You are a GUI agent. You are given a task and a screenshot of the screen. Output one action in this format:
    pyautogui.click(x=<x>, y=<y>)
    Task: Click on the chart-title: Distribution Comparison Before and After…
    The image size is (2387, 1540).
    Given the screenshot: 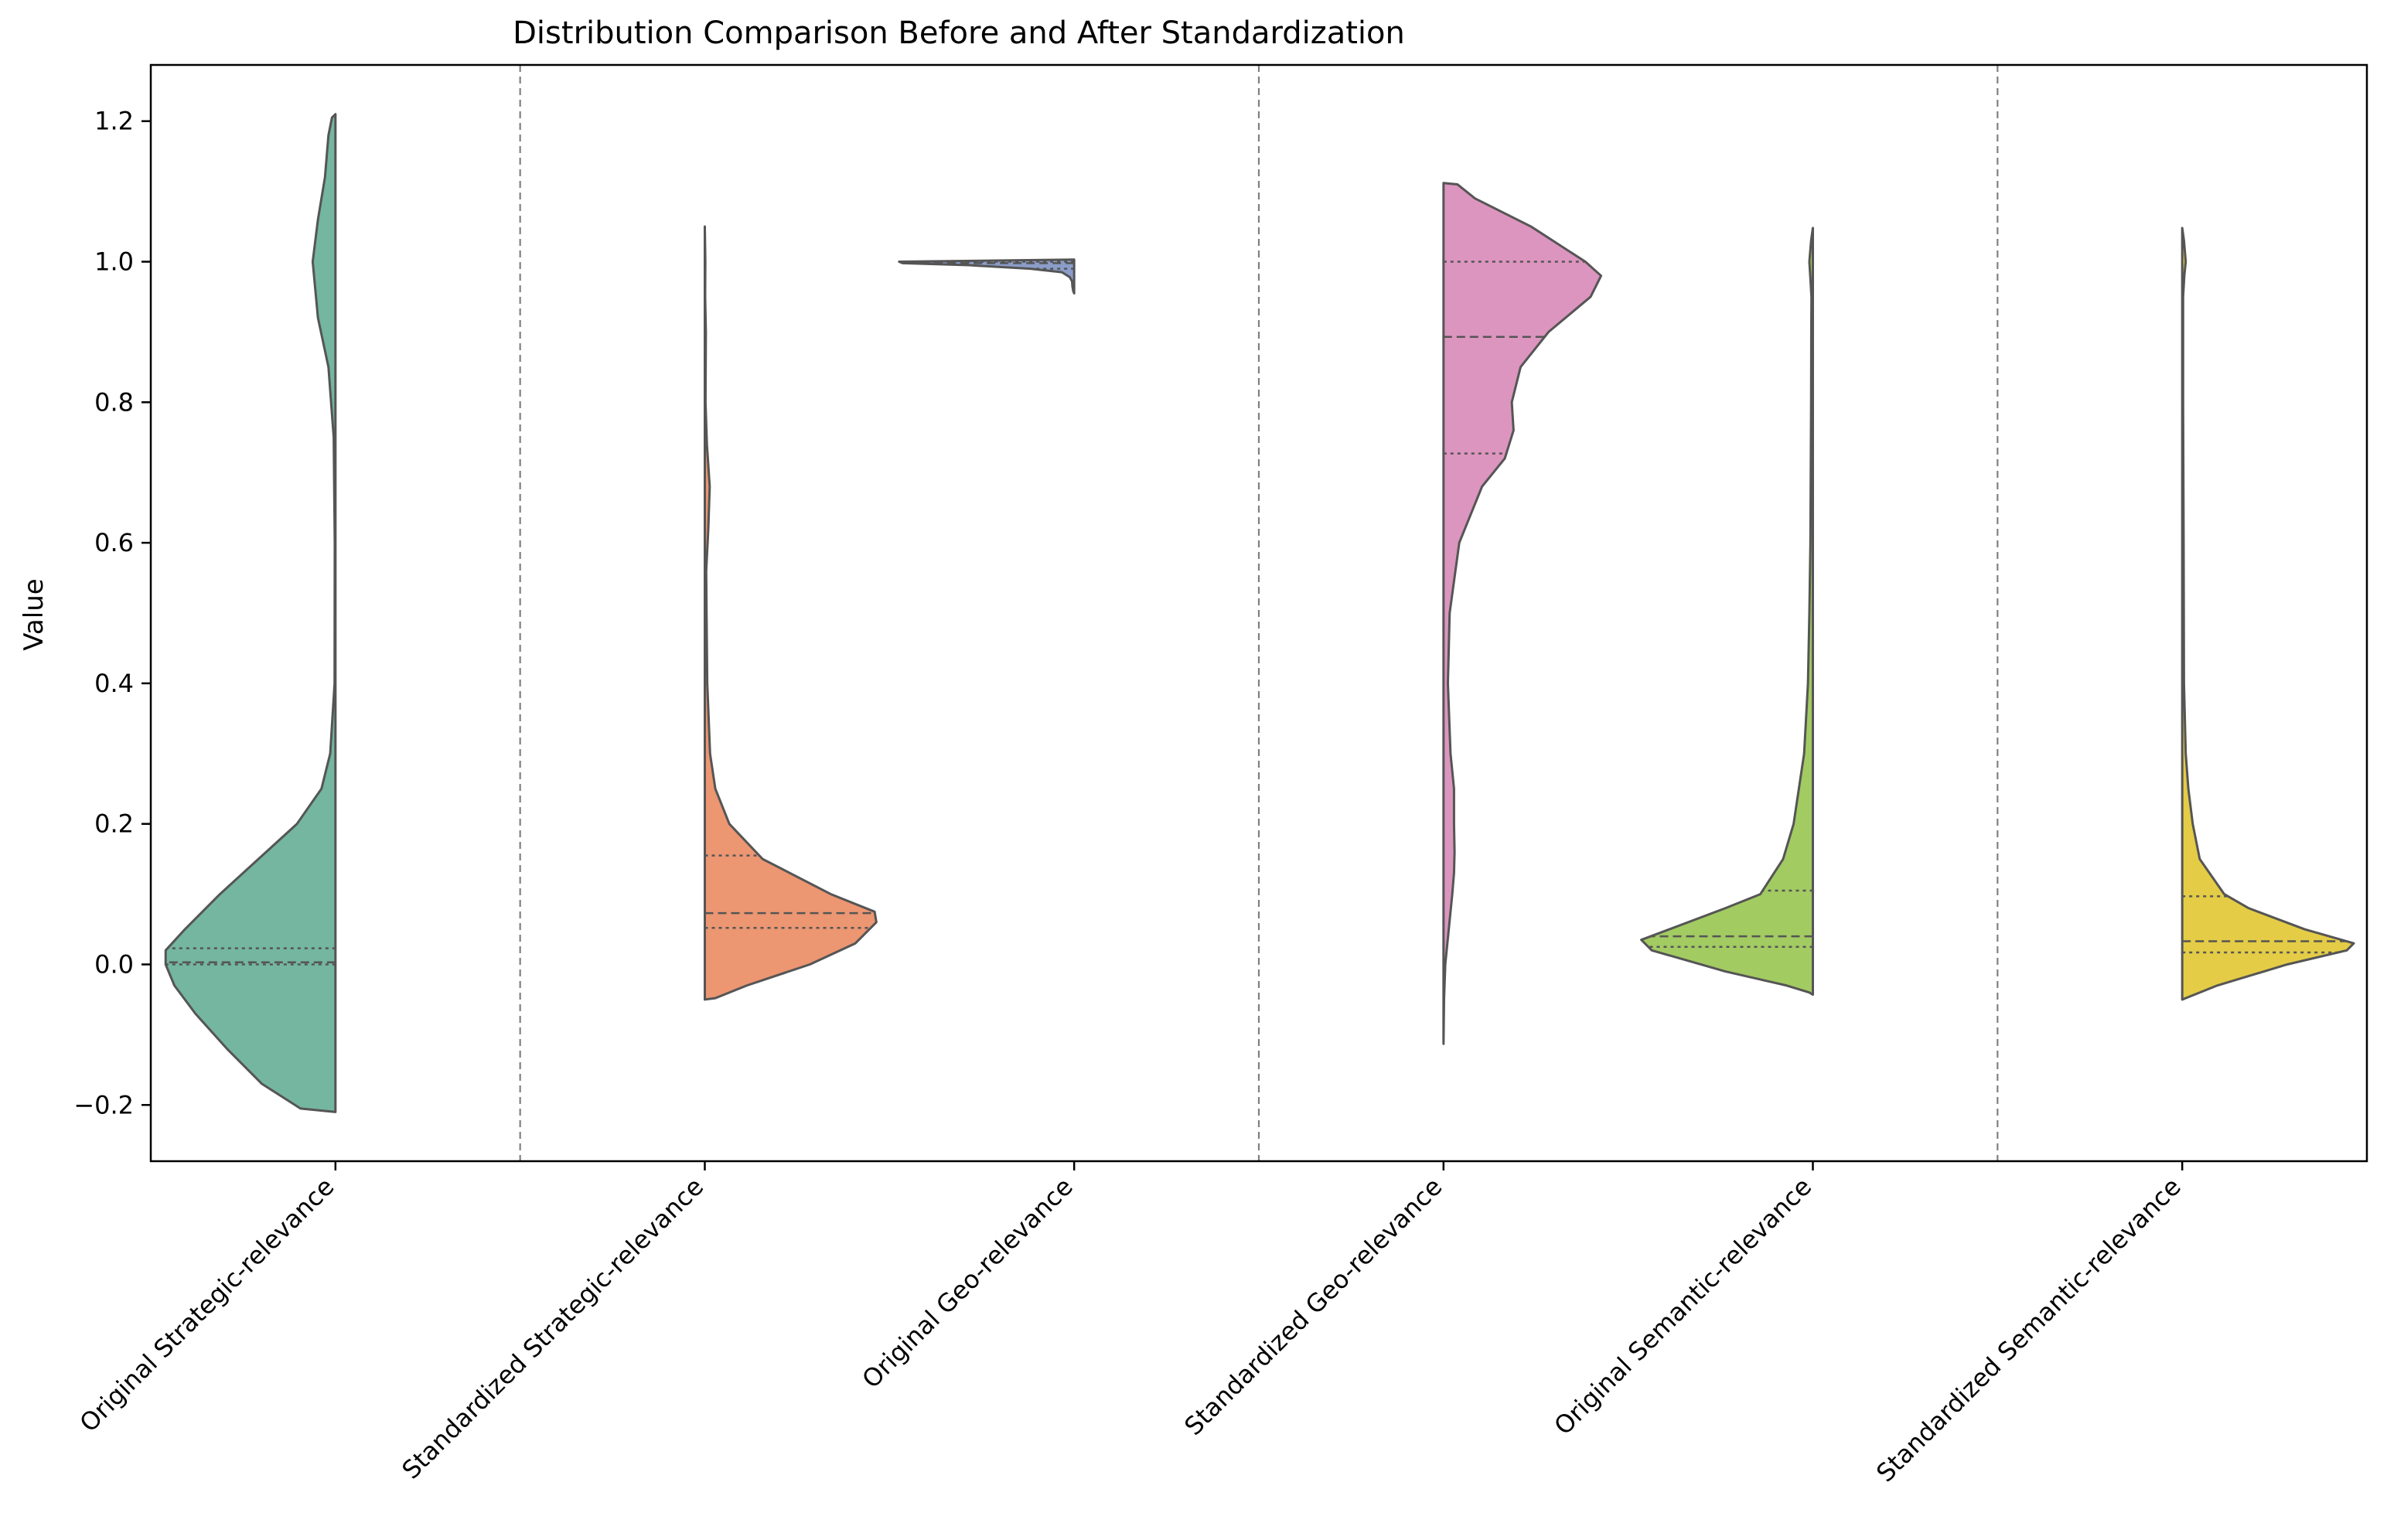 What is the action you would take?
    pyautogui.click(x=959, y=33)
    